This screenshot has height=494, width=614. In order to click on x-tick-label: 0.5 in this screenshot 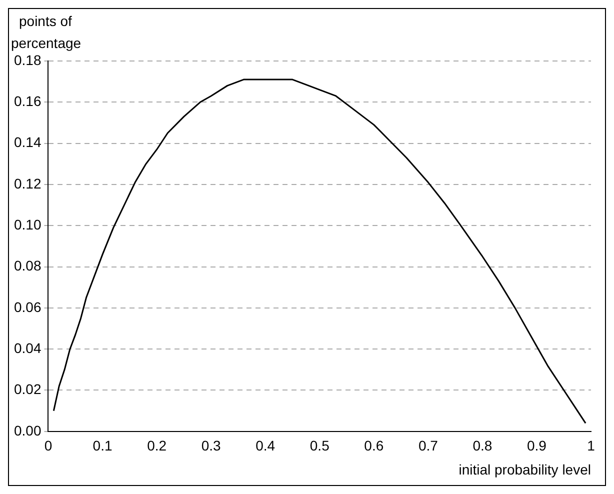, I will do `click(320, 446)`.